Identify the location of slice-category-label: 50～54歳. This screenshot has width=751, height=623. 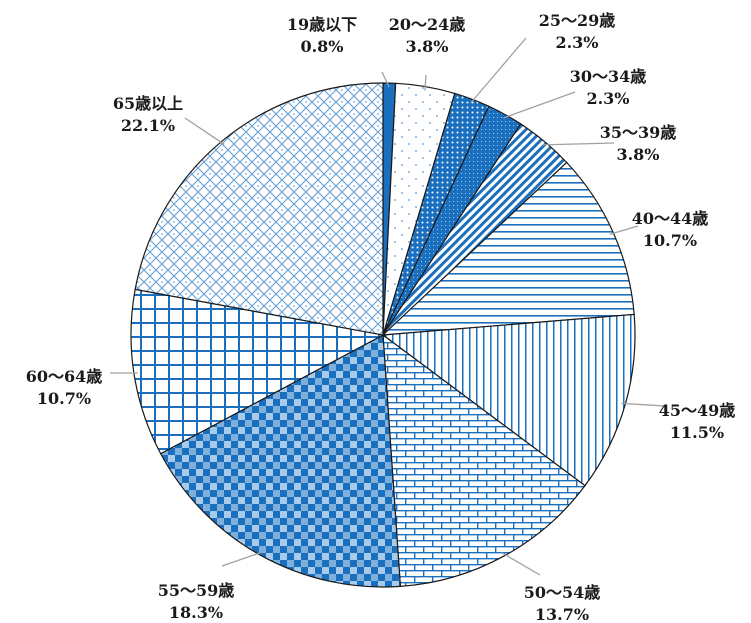
(562, 592).